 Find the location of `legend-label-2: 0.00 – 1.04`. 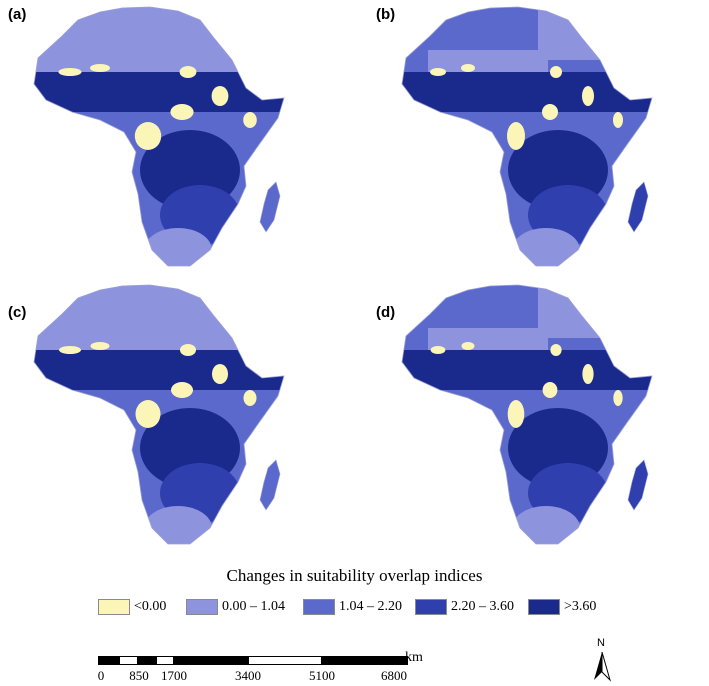

legend-label-2: 0.00 – 1.04 is located at coordinates (253, 606).